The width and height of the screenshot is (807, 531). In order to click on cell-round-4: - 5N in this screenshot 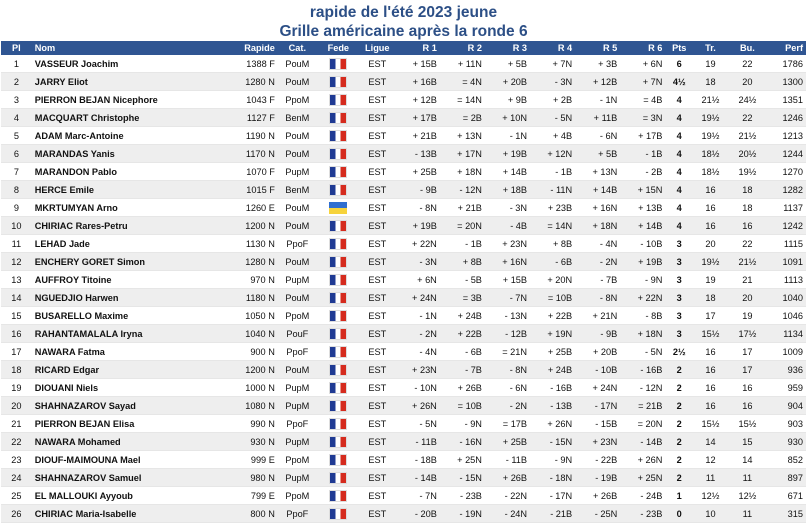, I will do `click(553, 117)`.